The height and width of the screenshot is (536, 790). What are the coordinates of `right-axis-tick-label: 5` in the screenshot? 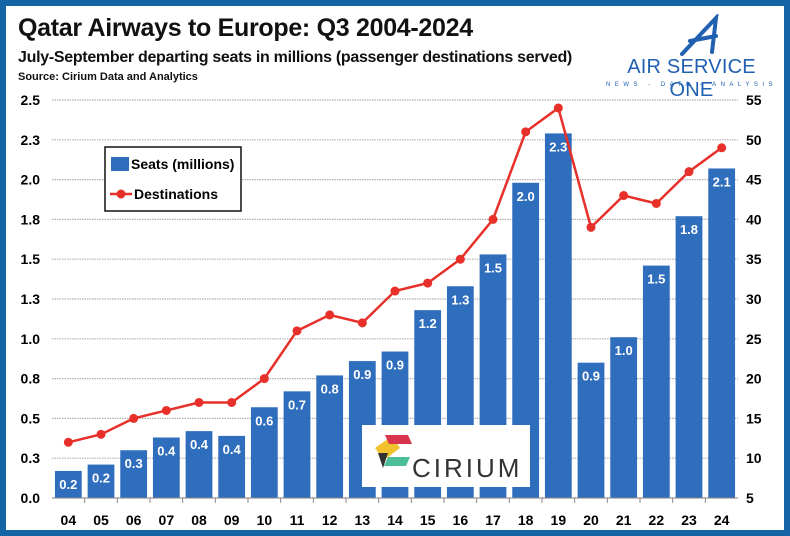 It's located at (750, 498).